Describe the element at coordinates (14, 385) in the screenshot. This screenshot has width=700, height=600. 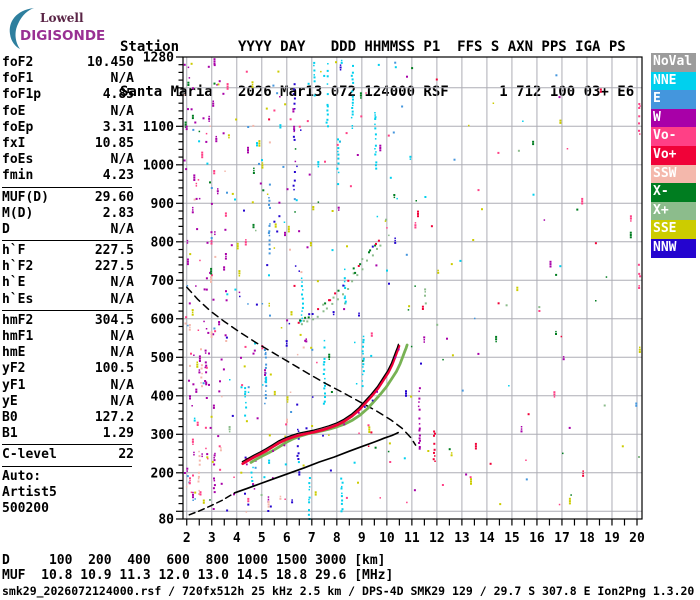
I see `parameter-label: yF1` at that location.